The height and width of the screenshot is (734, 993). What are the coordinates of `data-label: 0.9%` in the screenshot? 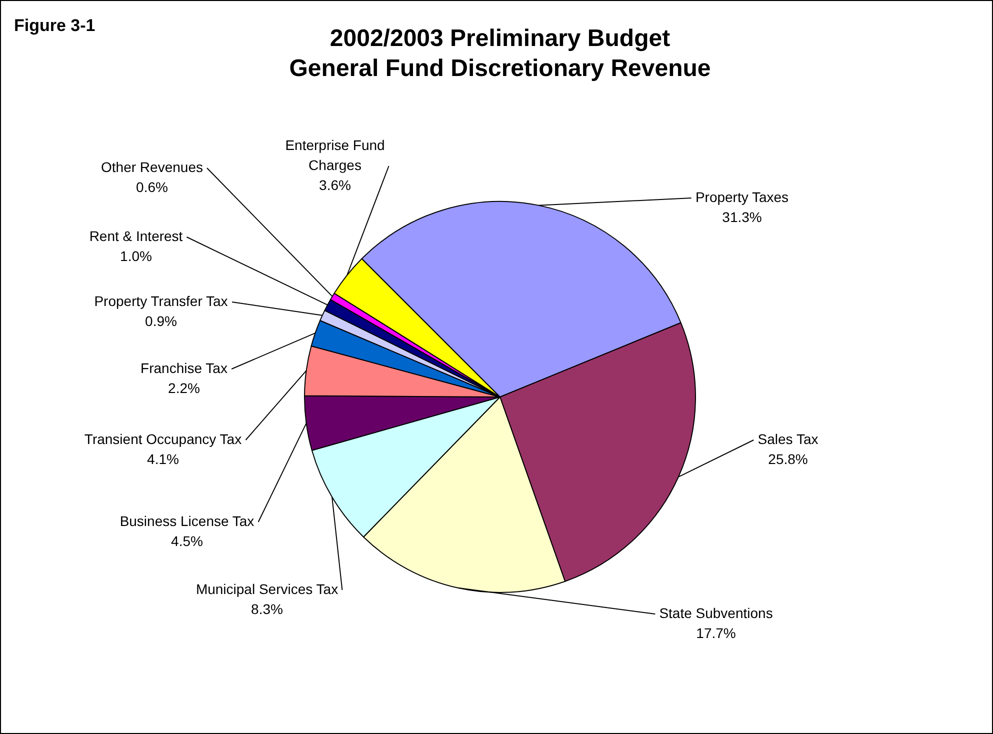 It's located at (161, 320).